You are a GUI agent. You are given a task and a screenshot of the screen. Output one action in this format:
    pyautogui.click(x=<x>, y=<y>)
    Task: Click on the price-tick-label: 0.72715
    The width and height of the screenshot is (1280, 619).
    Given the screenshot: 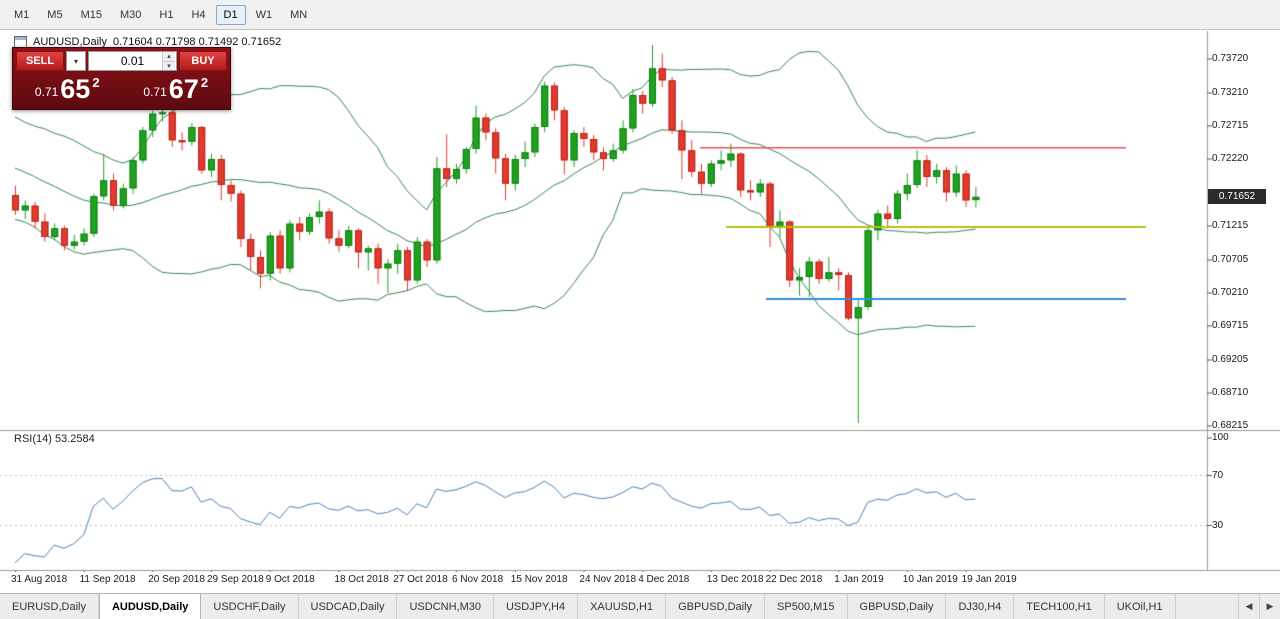 What is the action you would take?
    pyautogui.click(x=1230, y=125)
    